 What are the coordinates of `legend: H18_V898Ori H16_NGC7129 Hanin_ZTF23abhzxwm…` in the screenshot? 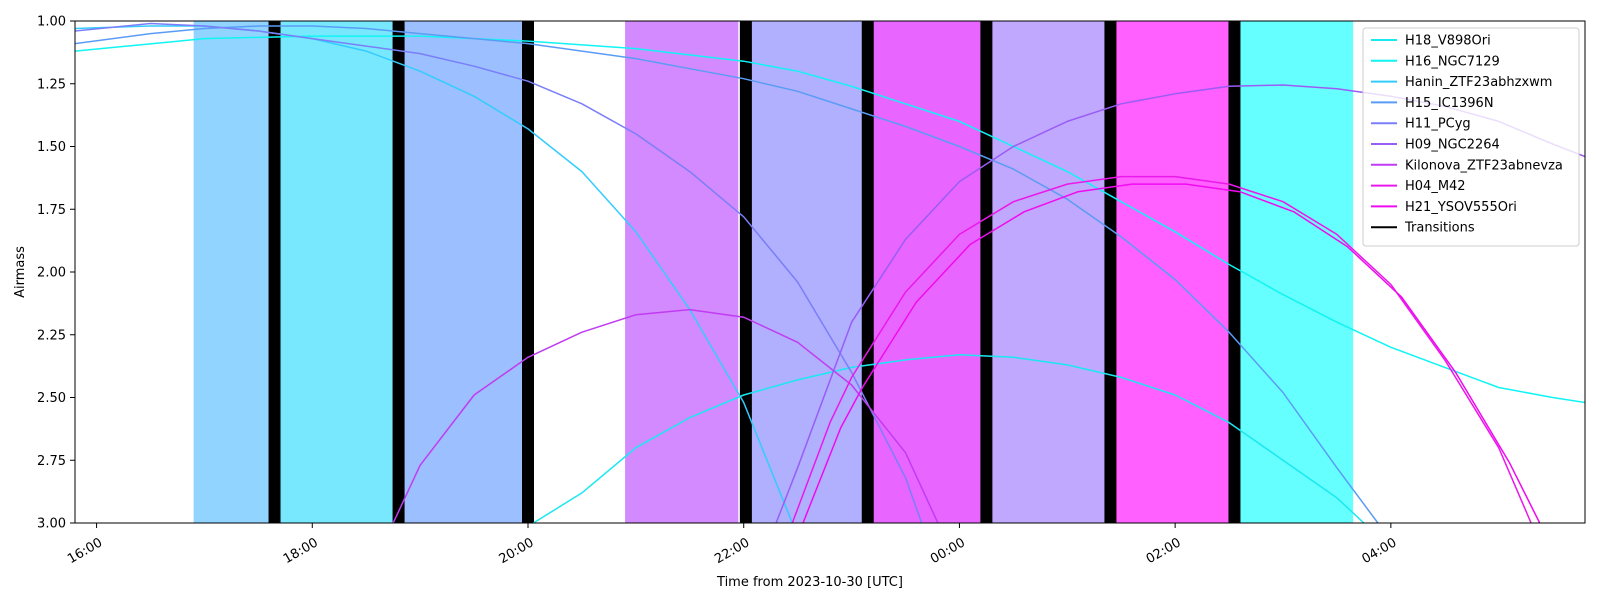 It's located at (1471, 137).